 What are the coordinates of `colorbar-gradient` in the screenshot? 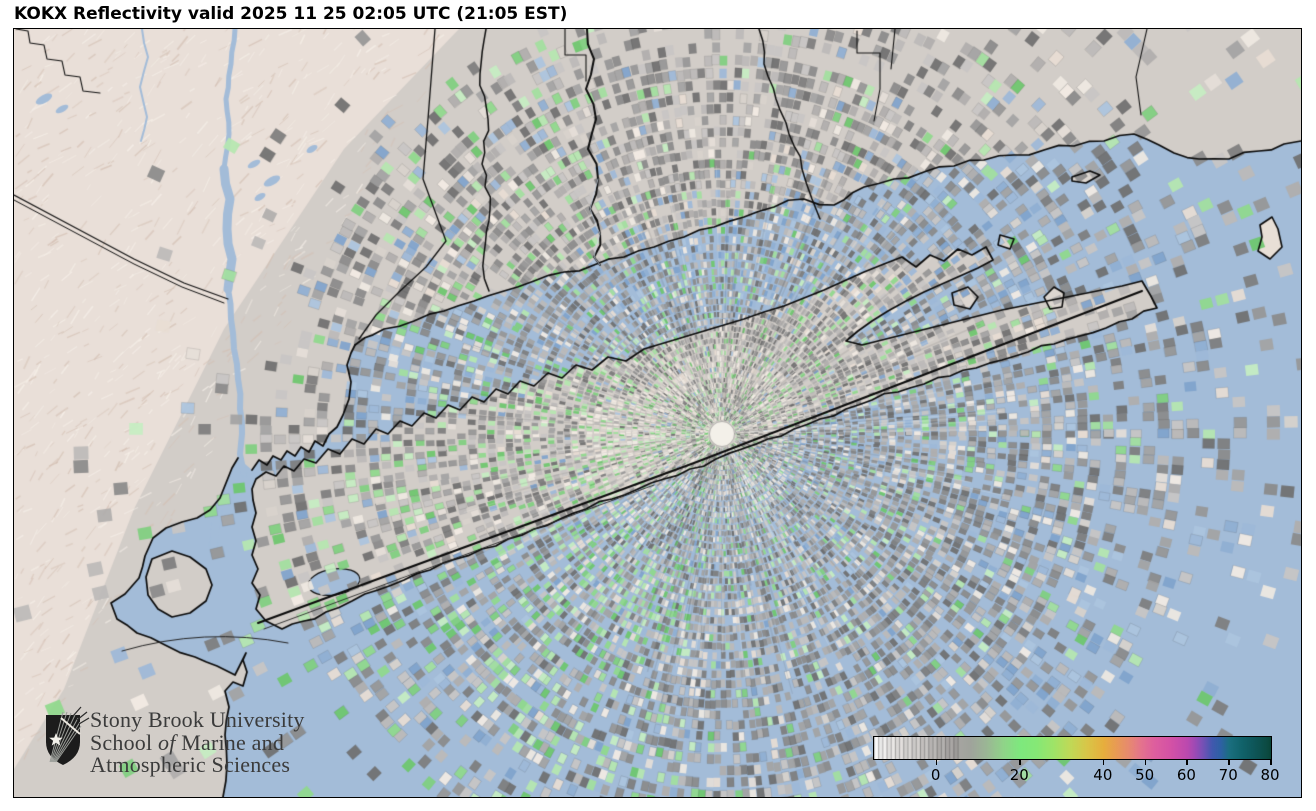 It's located at (1072, 748).